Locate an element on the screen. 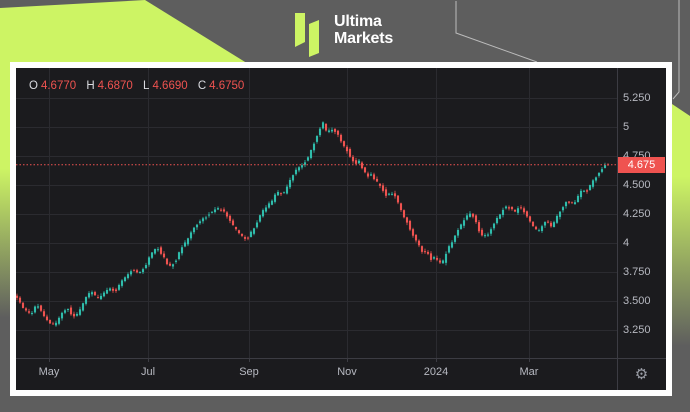  hexagon-outline-decoration is located at coordinates (496, 32).